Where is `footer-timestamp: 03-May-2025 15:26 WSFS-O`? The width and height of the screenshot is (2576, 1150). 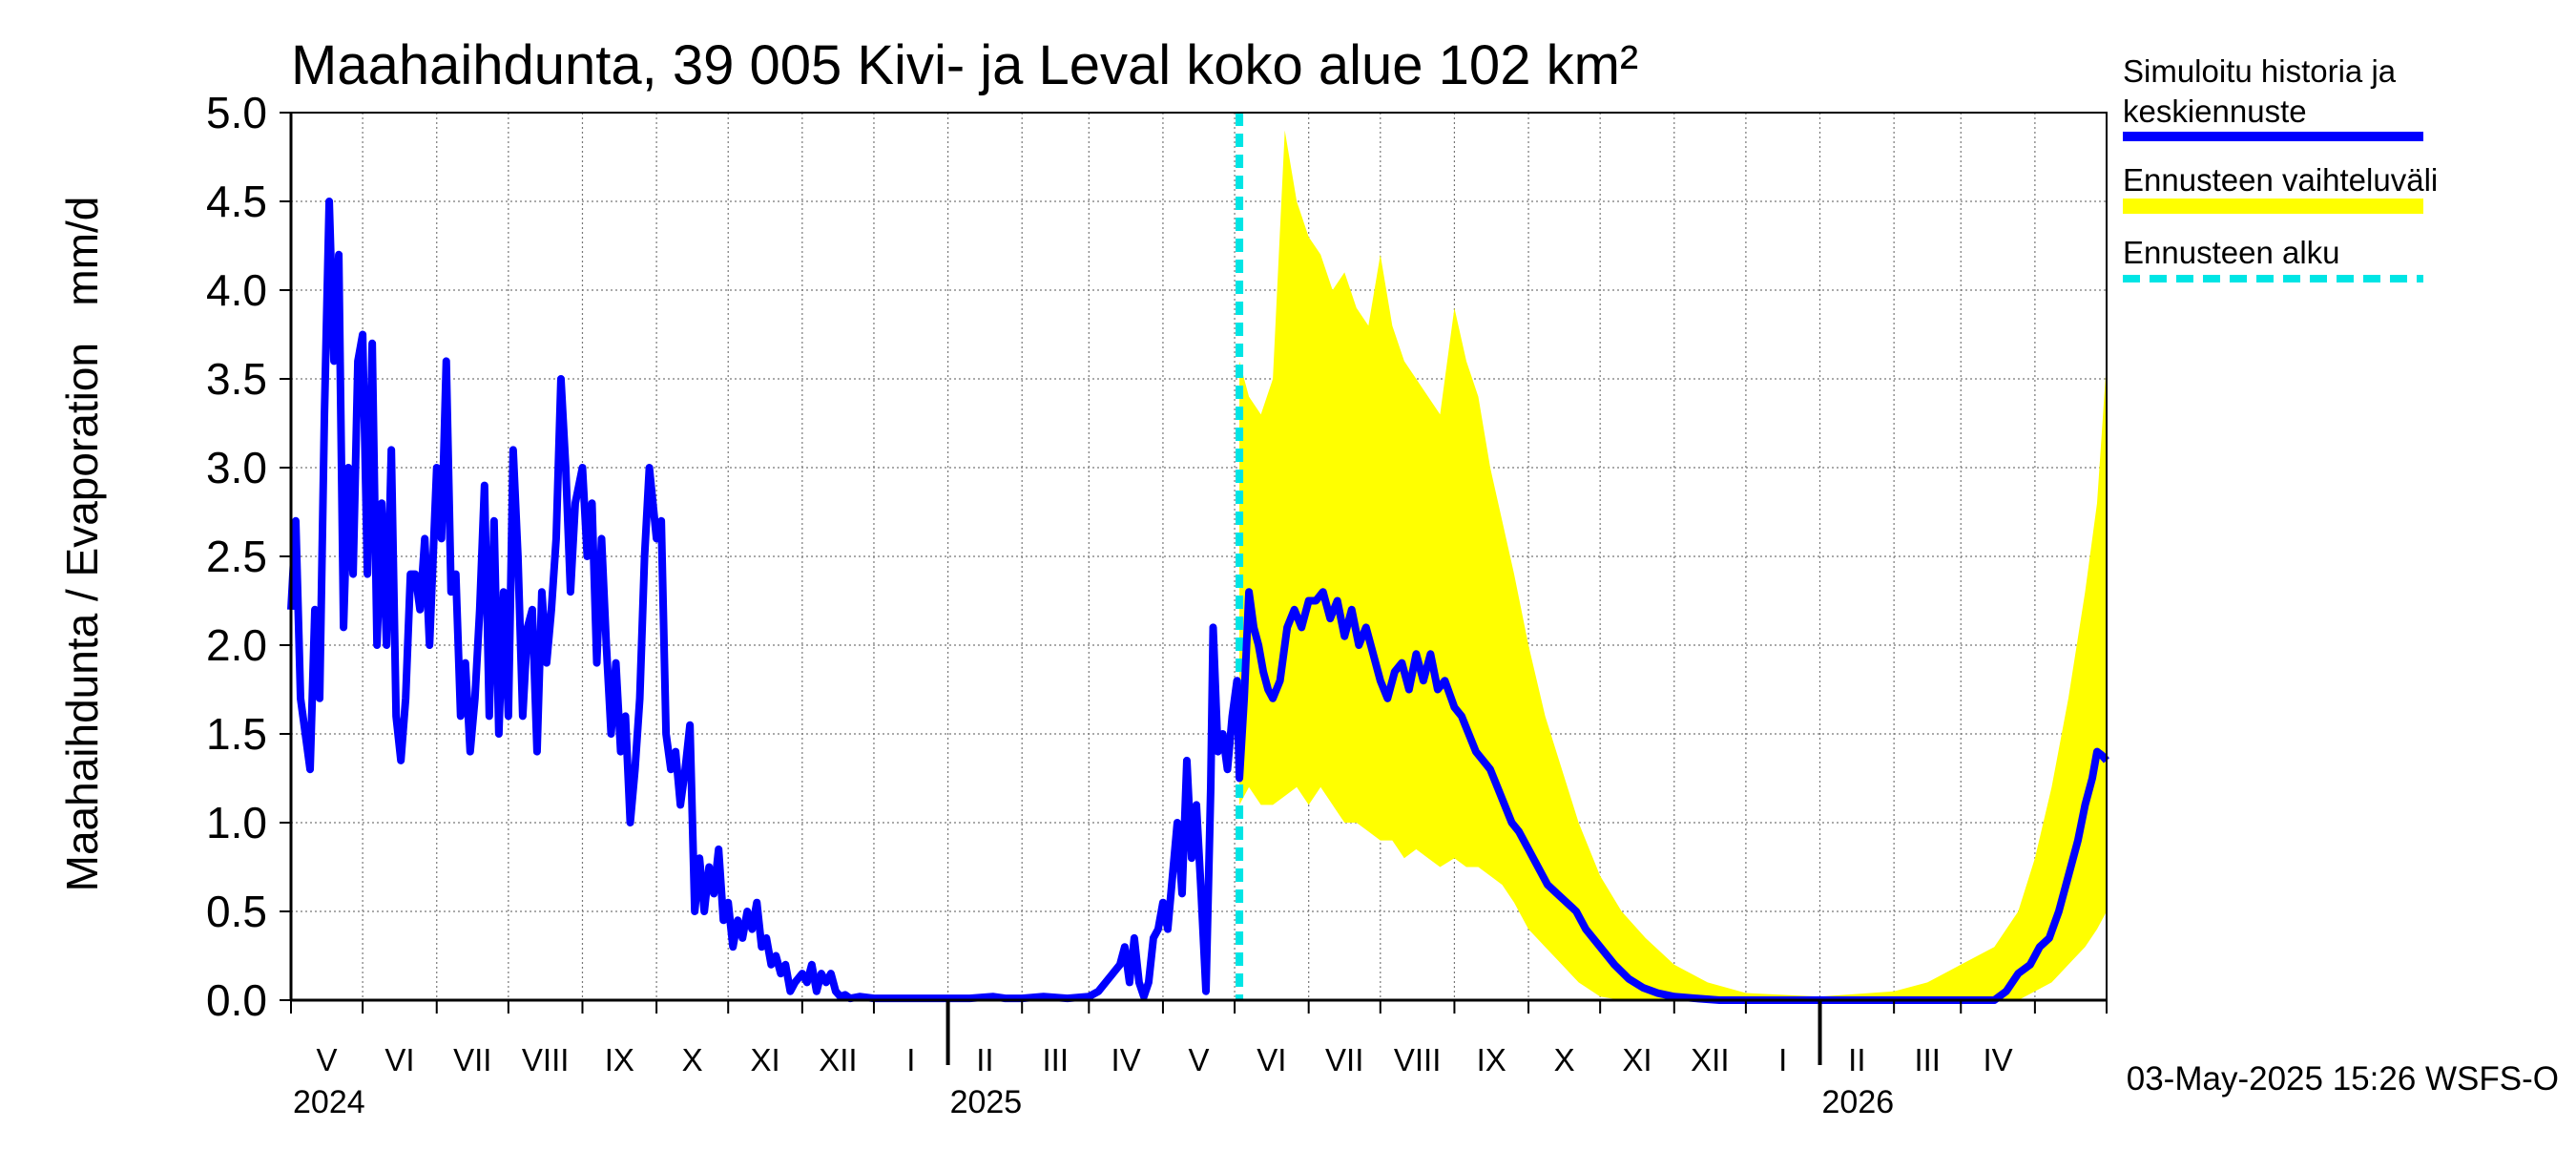 footer-timestamp: 03-May-2025 15:26 WSFS-O is located at coordinates (2343, 1079).